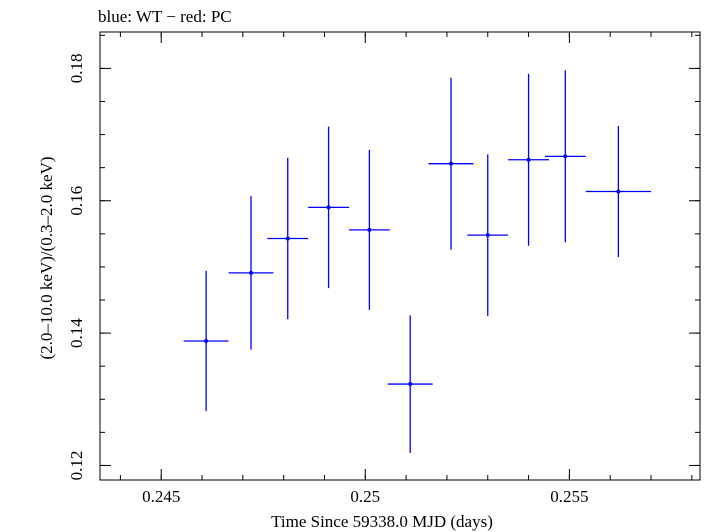  What do you see at coordinates (76, 69) in the screenshot?
I see `y-tick-label: 0.18` at bounding box center [76, 69].